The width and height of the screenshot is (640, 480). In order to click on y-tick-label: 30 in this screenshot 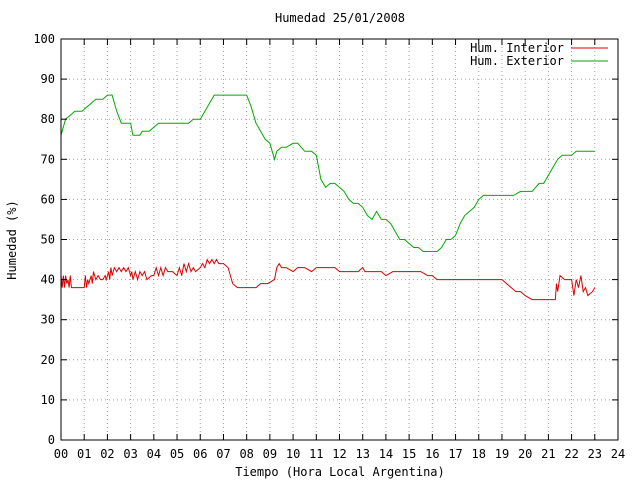, I will do `click(48, 320)`.